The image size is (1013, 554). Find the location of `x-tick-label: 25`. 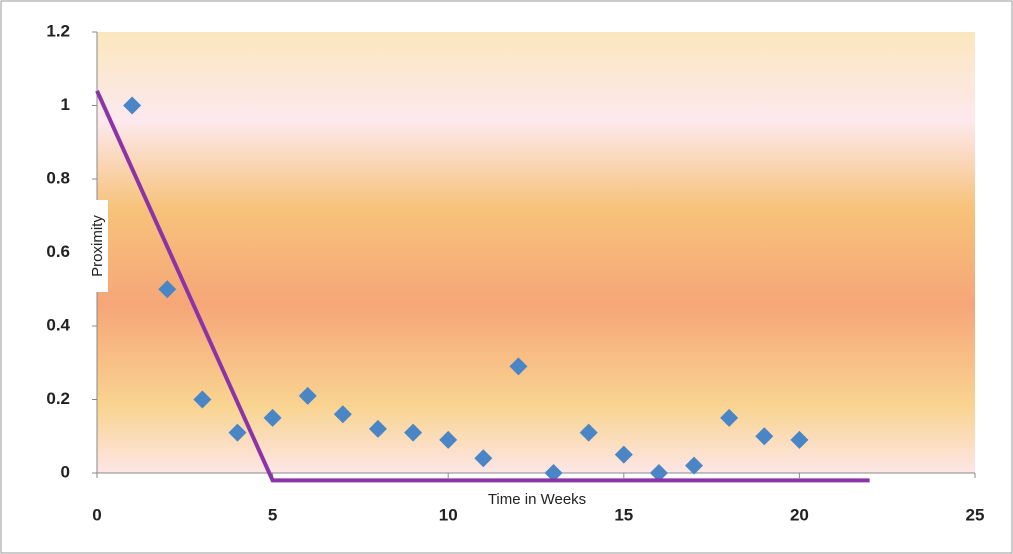

x-tick-label: 25 is located at coordinates (975, 514).